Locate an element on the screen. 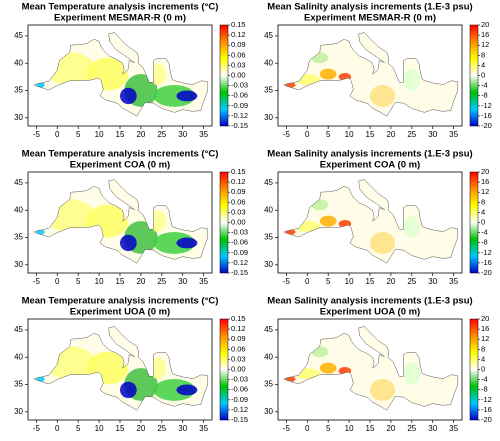 This screenshot has width=500, height=441. panel-subtitle: Experiment MESMAR-R (0 m) is located at coordinates (370, 18).